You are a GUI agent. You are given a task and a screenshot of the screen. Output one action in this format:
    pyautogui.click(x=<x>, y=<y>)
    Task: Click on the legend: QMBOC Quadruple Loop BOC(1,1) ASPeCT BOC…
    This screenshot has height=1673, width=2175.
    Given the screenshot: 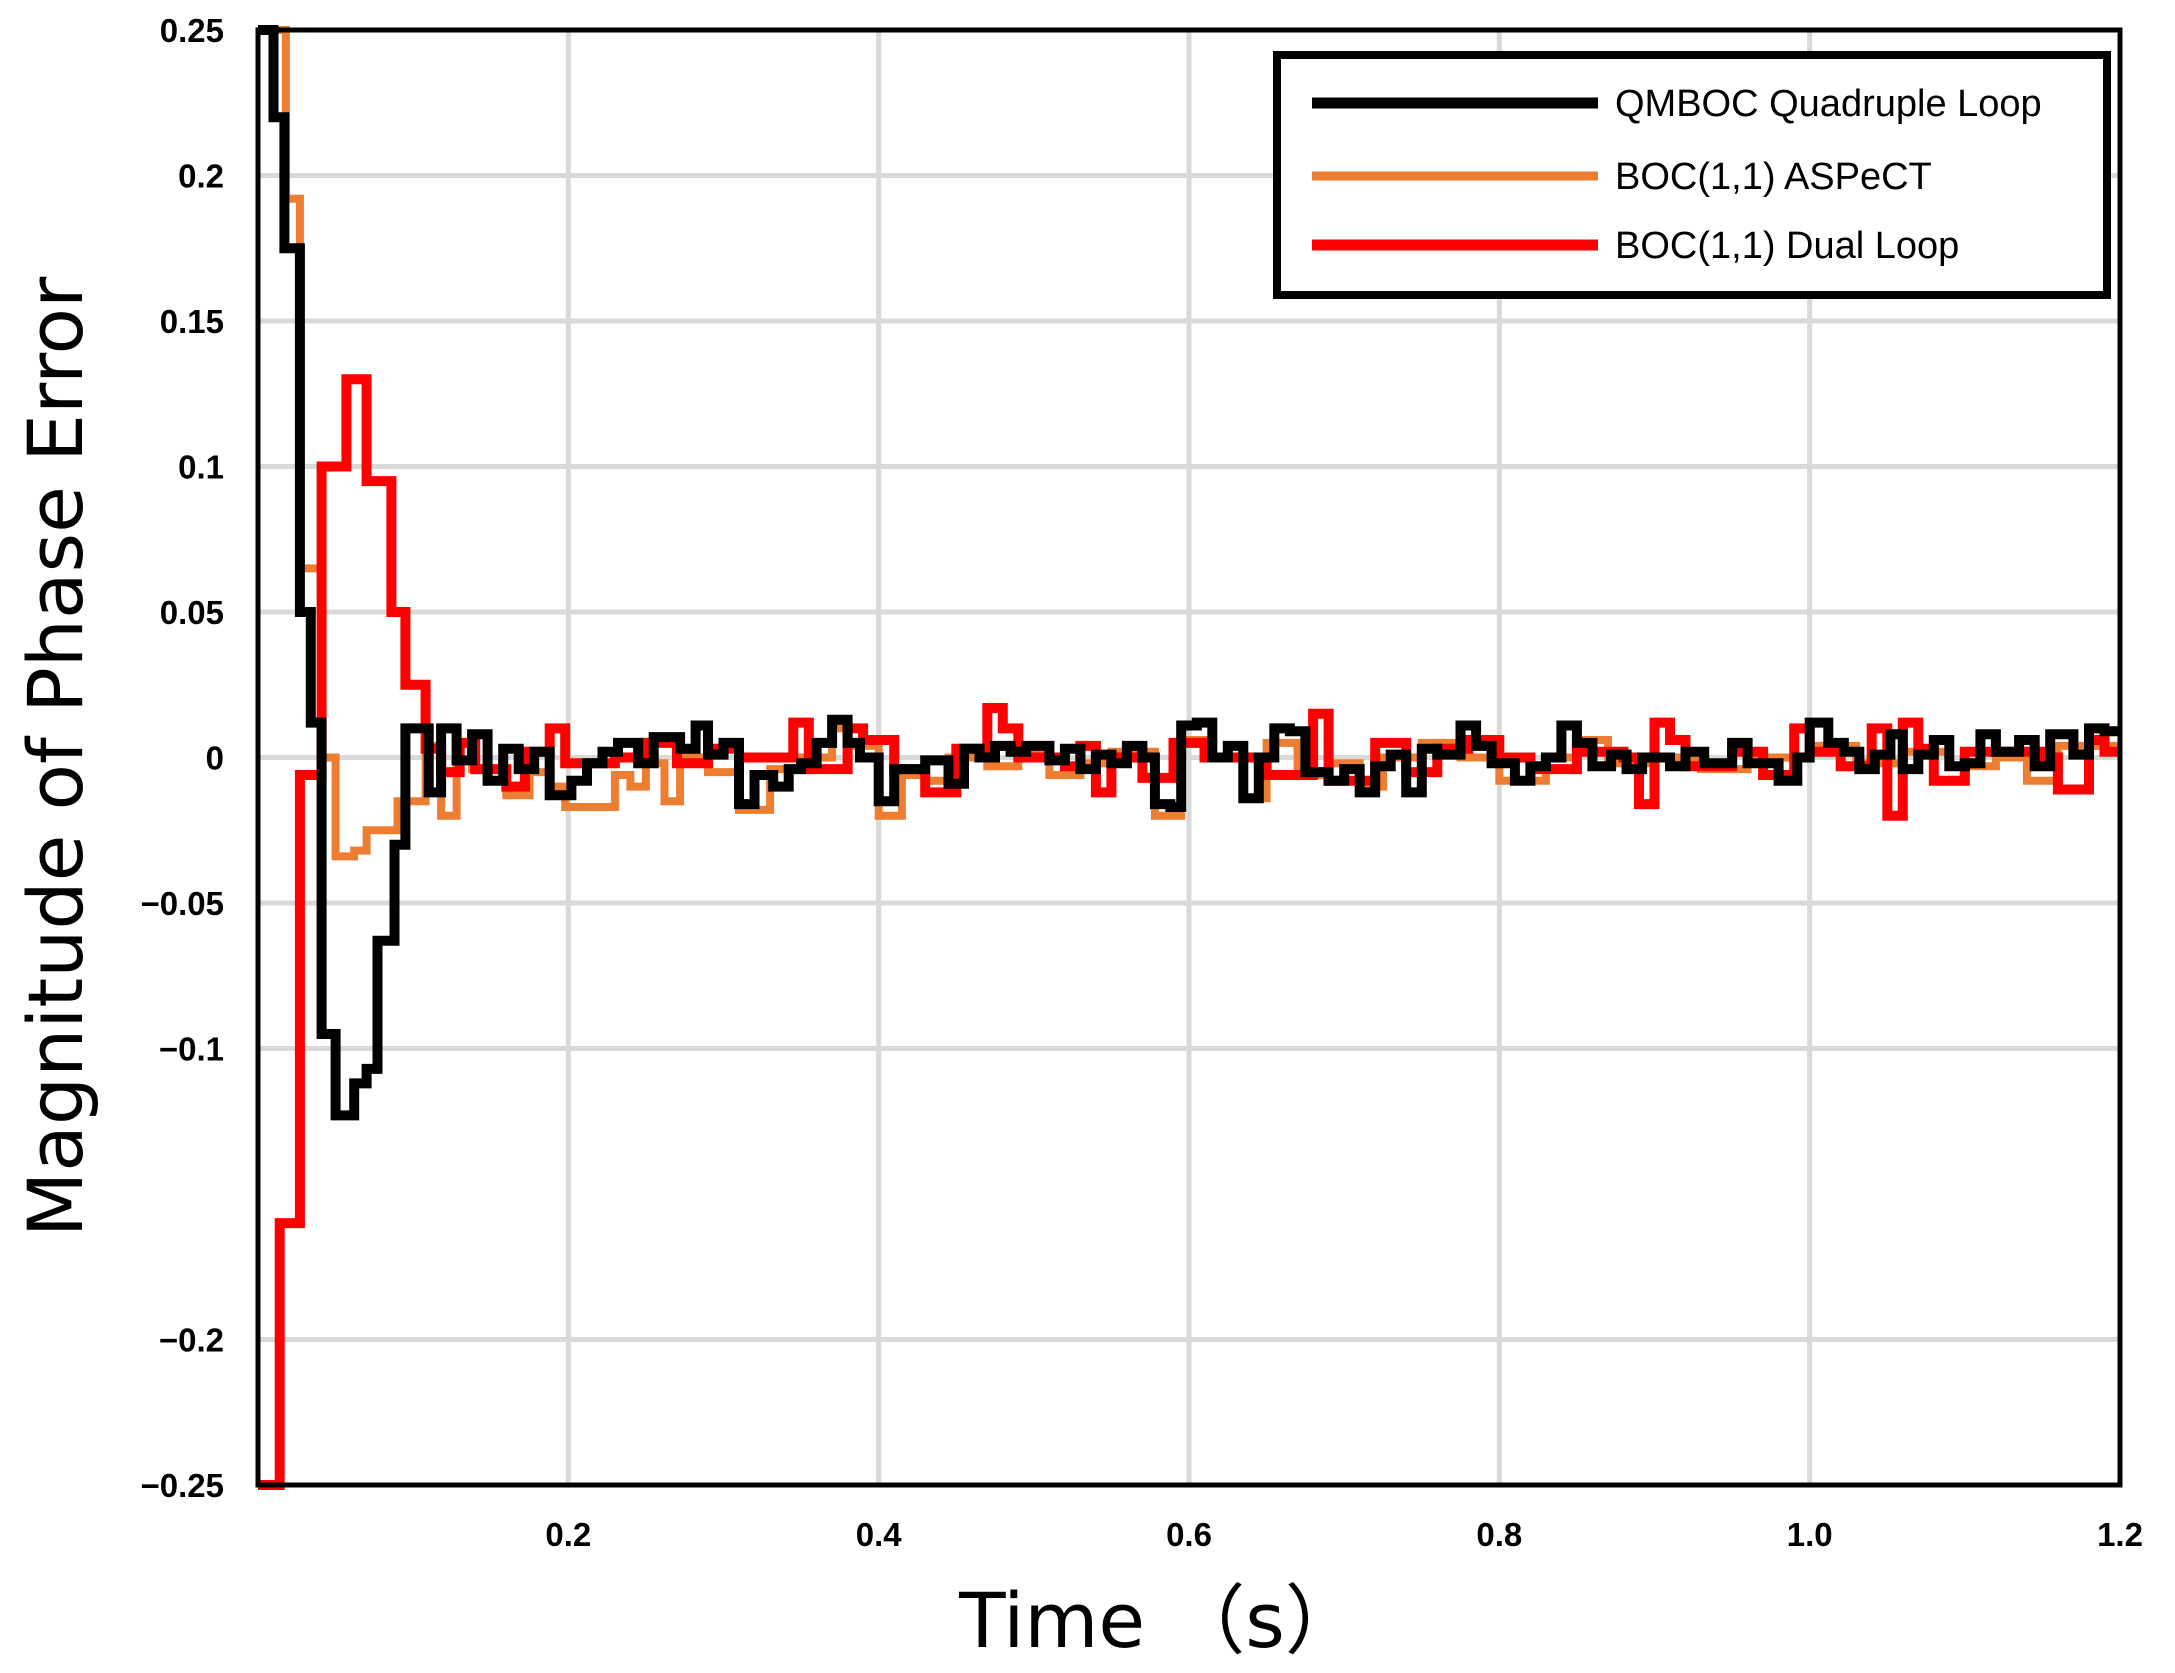 What is the action you would take?
    pyautogui.click(x=1692, y=175)
    